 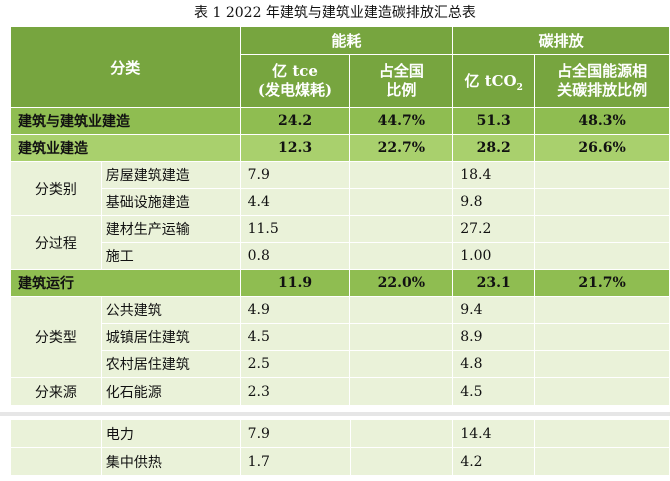 I want to click on carbon-value: 23.1, so click(x=494, y=283).